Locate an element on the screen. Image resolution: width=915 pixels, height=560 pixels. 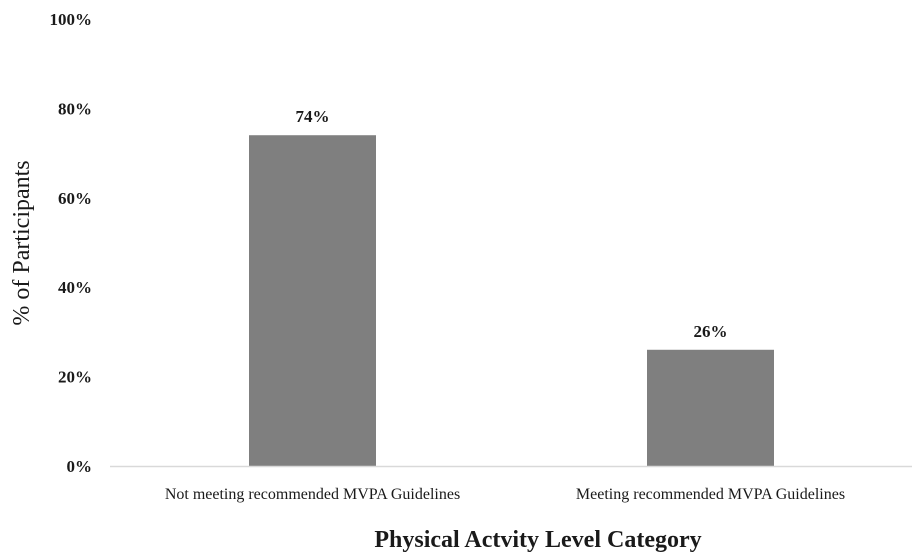
y-tick-label: 40% is located at coordinates (75, 287).